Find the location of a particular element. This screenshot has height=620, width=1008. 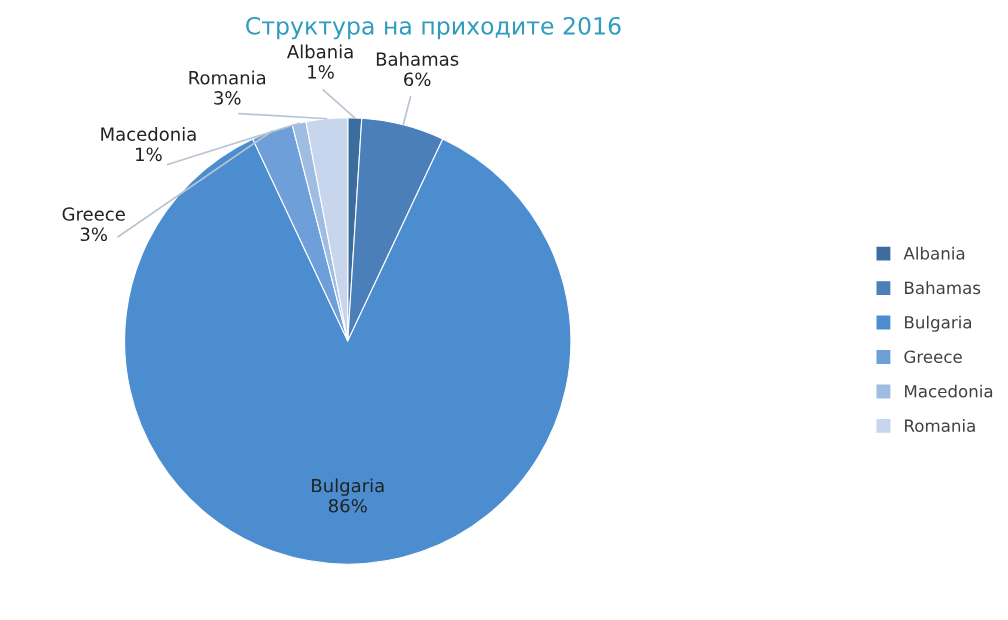

legend-label: Greece is located at coordinates (933, 357).